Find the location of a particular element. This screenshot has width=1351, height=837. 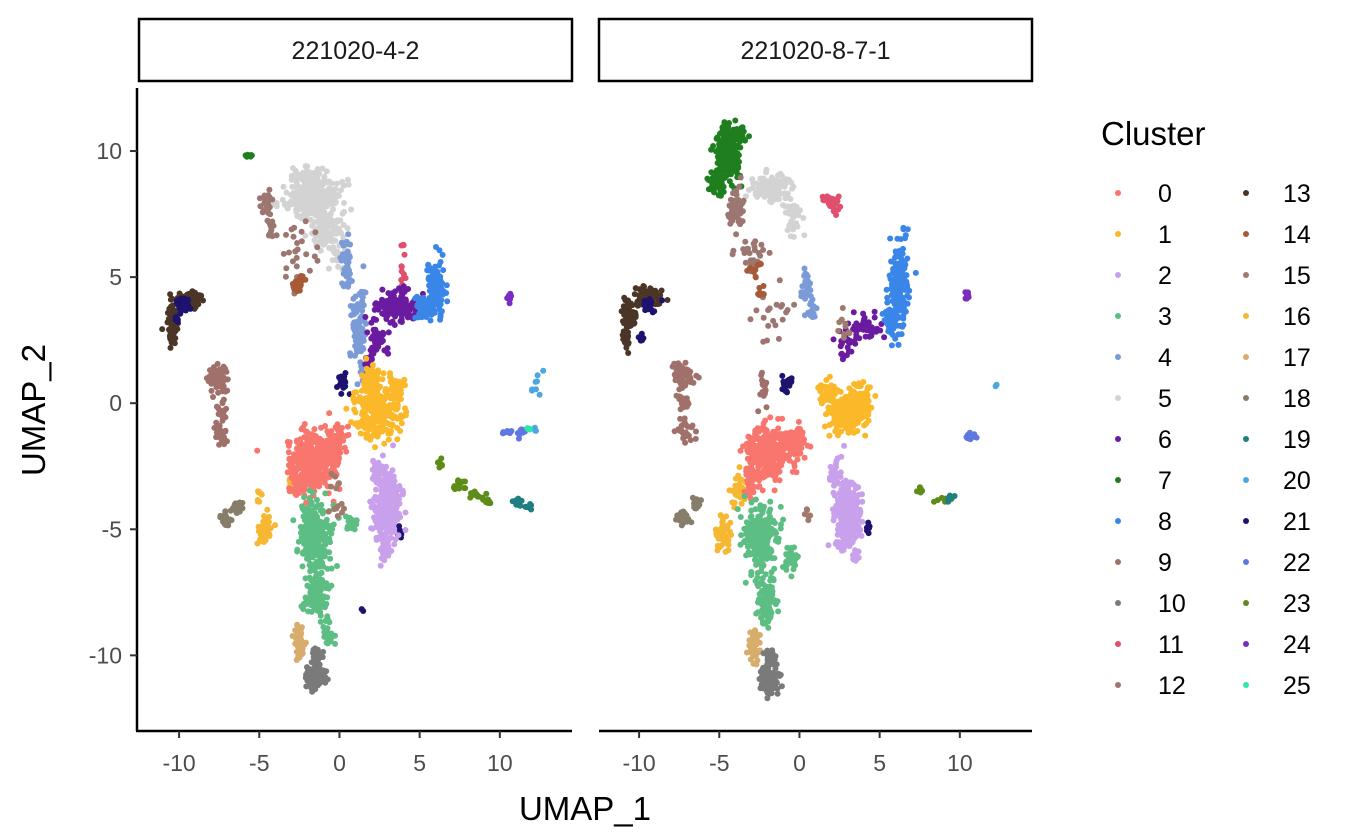

panel-1-title: 221020-4-2 is located at coordinates (356, 51).